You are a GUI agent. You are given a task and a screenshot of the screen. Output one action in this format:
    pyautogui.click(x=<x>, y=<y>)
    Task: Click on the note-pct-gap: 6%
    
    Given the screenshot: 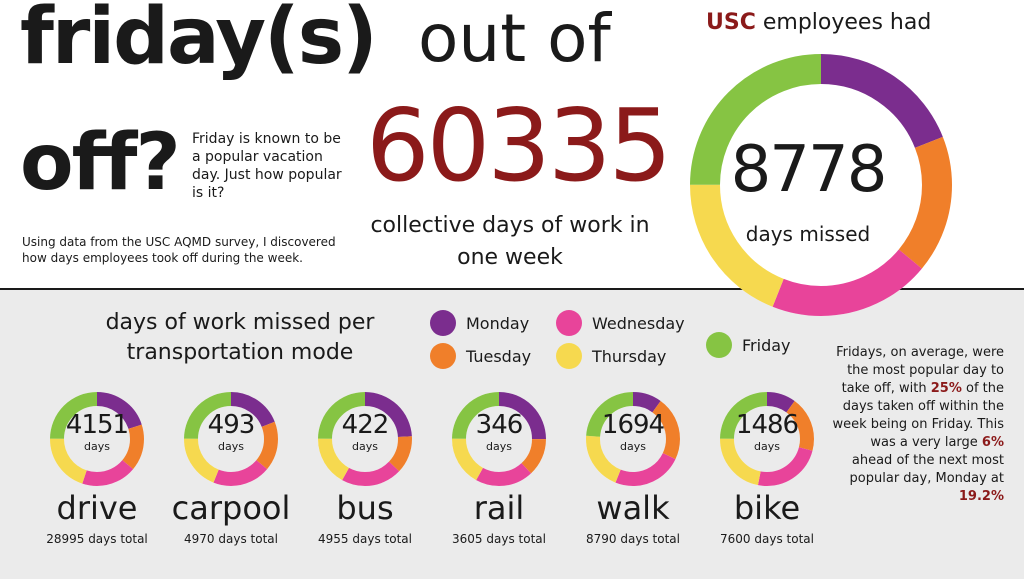 What is the action you would take?
    pyautogui.click(x=992, y=442)
    